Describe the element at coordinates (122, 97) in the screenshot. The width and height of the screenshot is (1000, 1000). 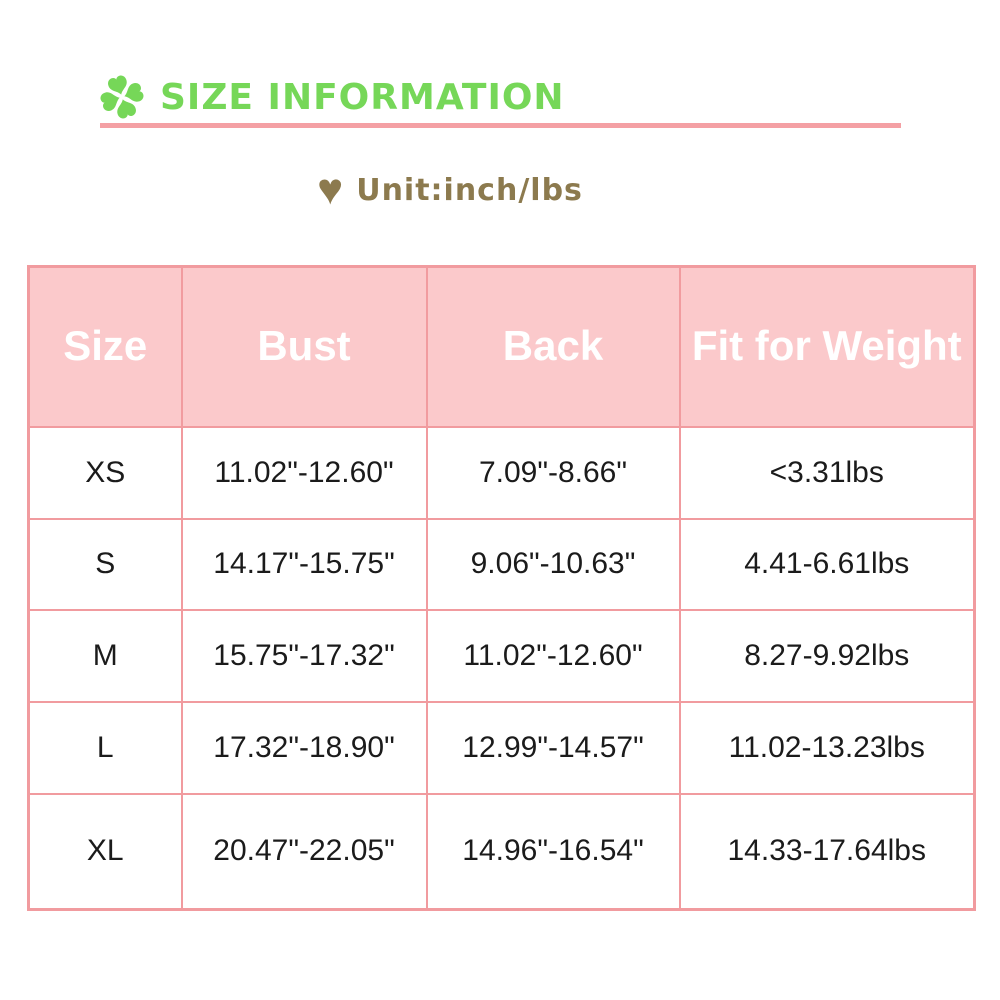
I see `clover-icon` at that location.